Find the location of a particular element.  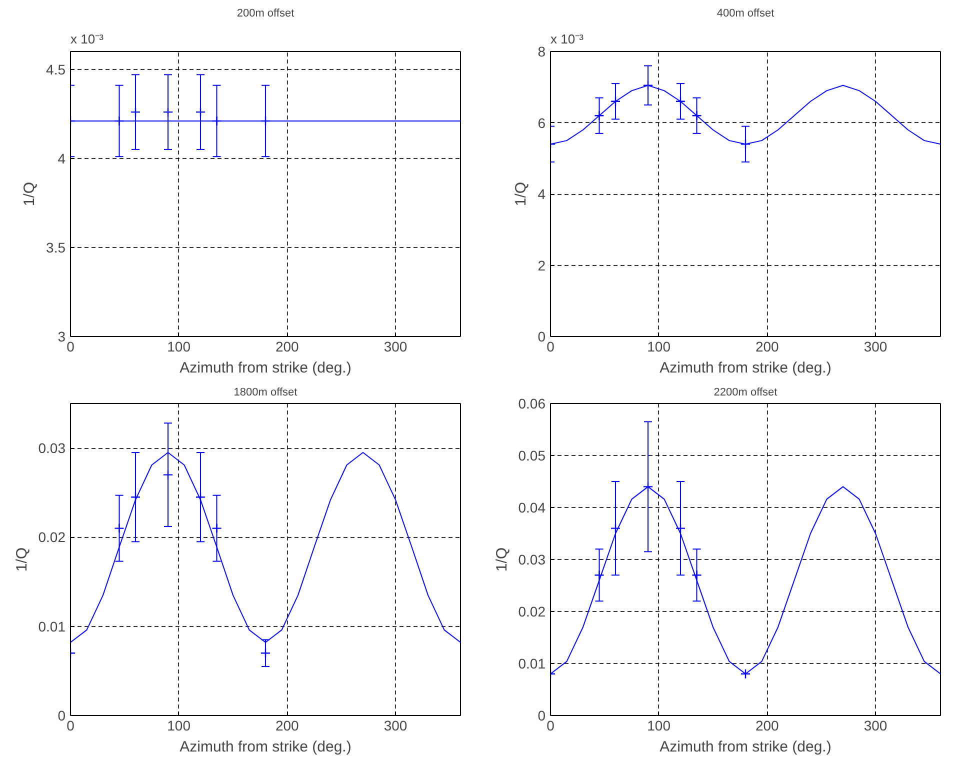

y-tick-label: 2 is located at coordinates (542, 265).